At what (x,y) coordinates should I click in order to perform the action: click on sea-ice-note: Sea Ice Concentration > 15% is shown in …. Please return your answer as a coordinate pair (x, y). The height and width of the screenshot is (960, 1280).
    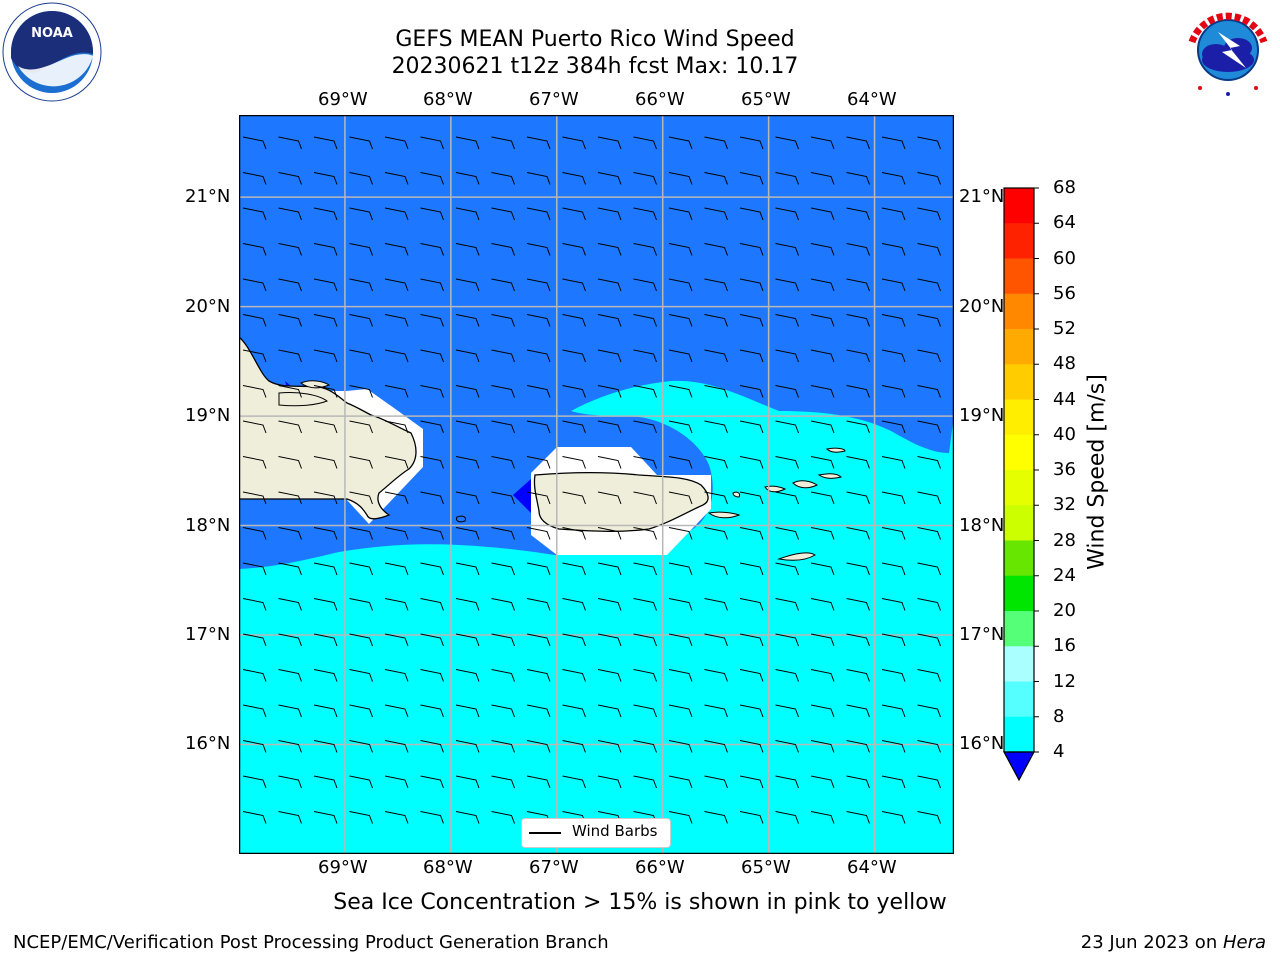
    Looking at the image, I should click on (640, 902).